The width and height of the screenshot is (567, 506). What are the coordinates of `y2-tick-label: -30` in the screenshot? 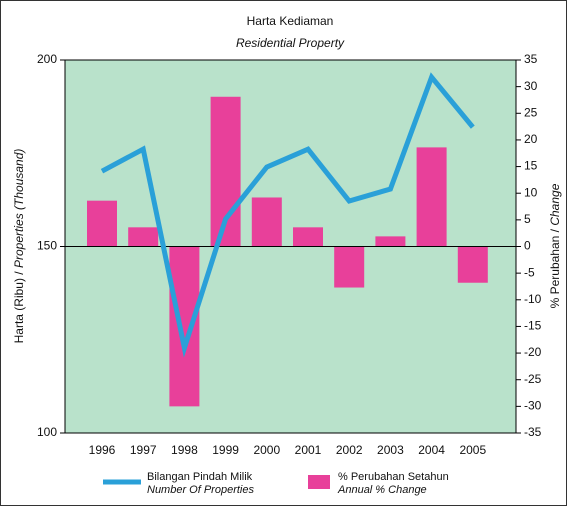 It's located at (533, 406).